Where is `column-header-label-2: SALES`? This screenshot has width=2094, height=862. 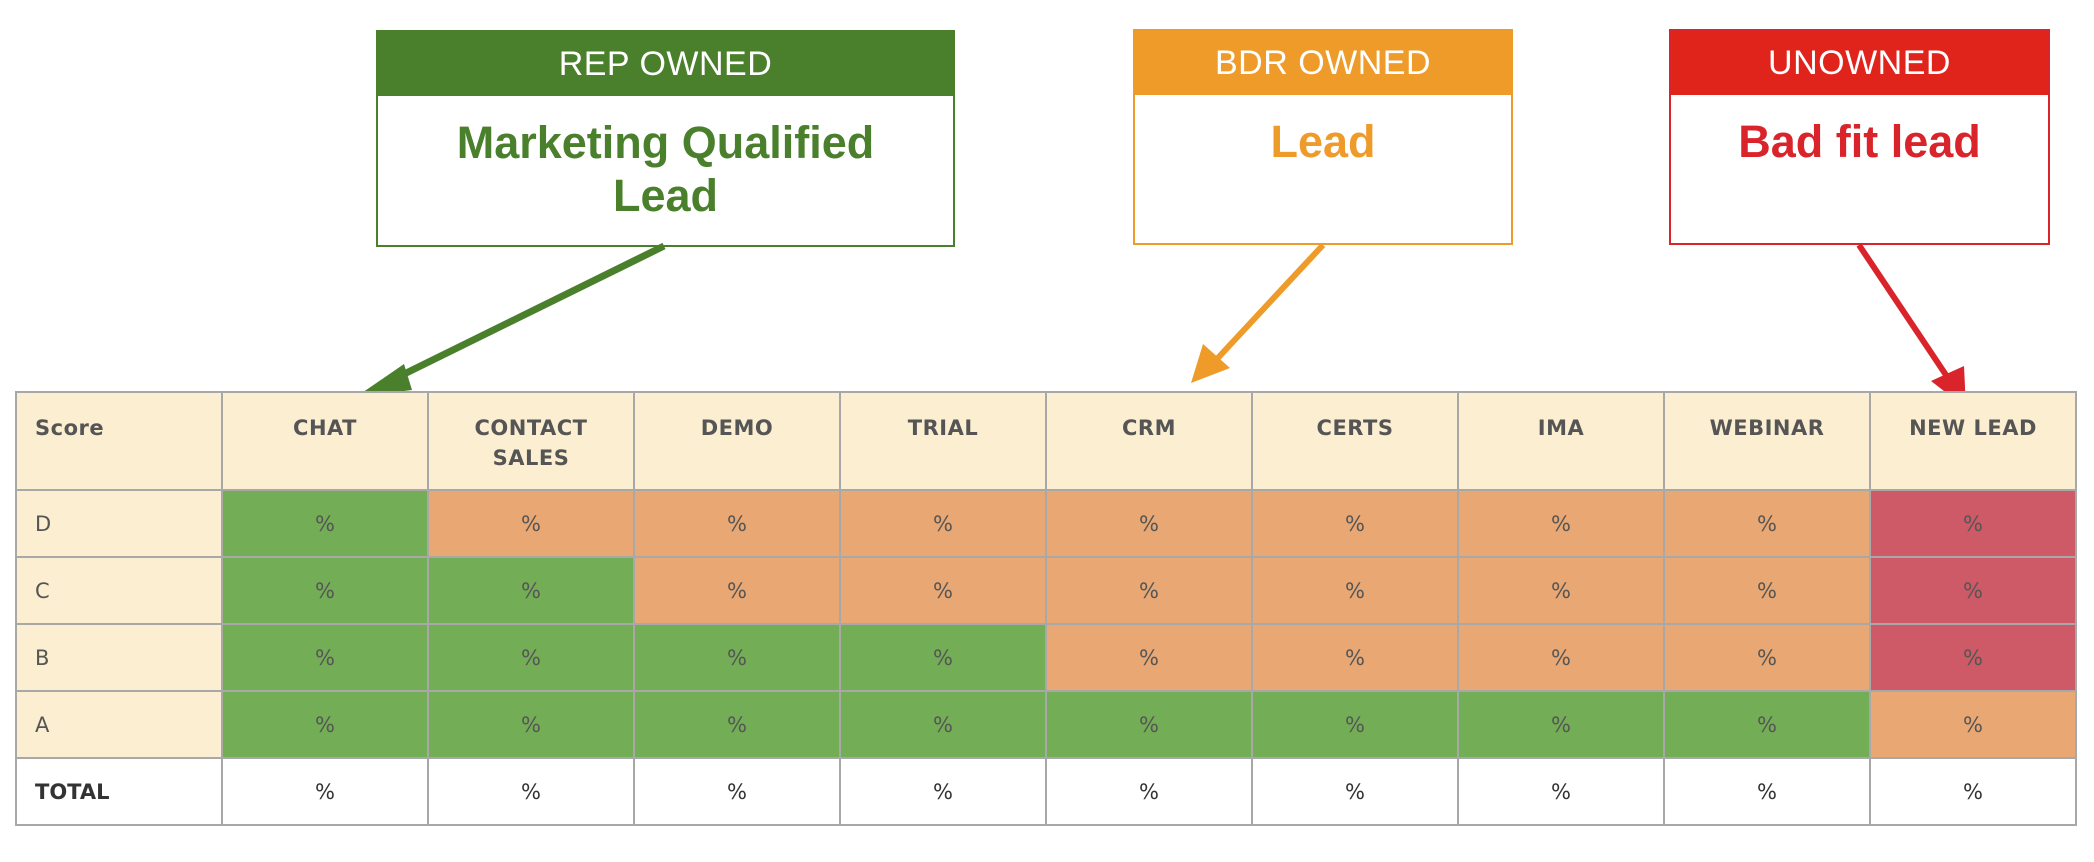
column-header-label-2: SALES is located at coordinates (531, 458).